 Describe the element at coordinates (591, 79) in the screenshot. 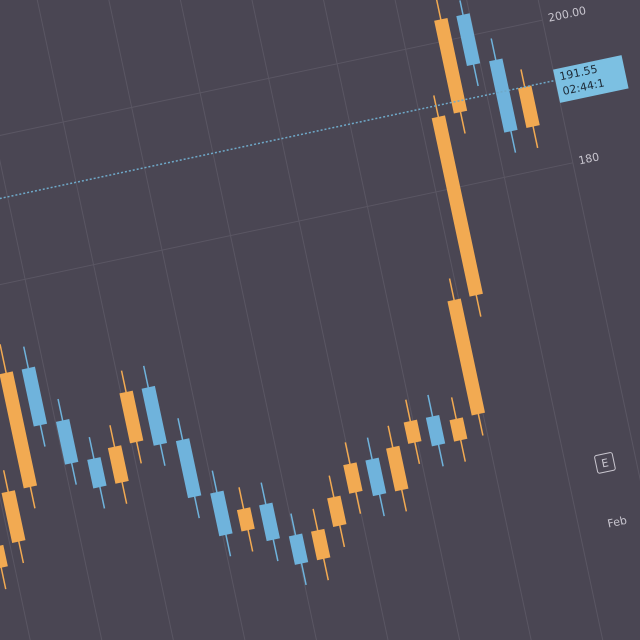

I see `price-label-box` at that location.